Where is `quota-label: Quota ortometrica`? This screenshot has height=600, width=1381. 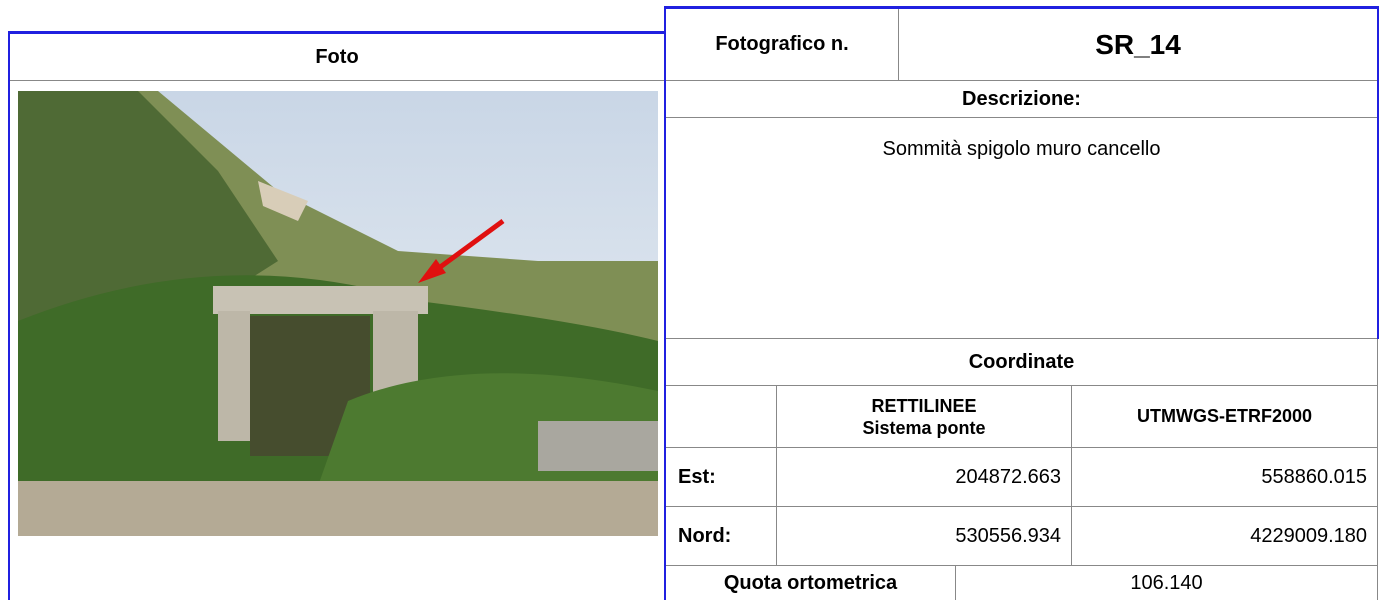
quota-label: Quota ortometrica is located at coordinates (810, 582).